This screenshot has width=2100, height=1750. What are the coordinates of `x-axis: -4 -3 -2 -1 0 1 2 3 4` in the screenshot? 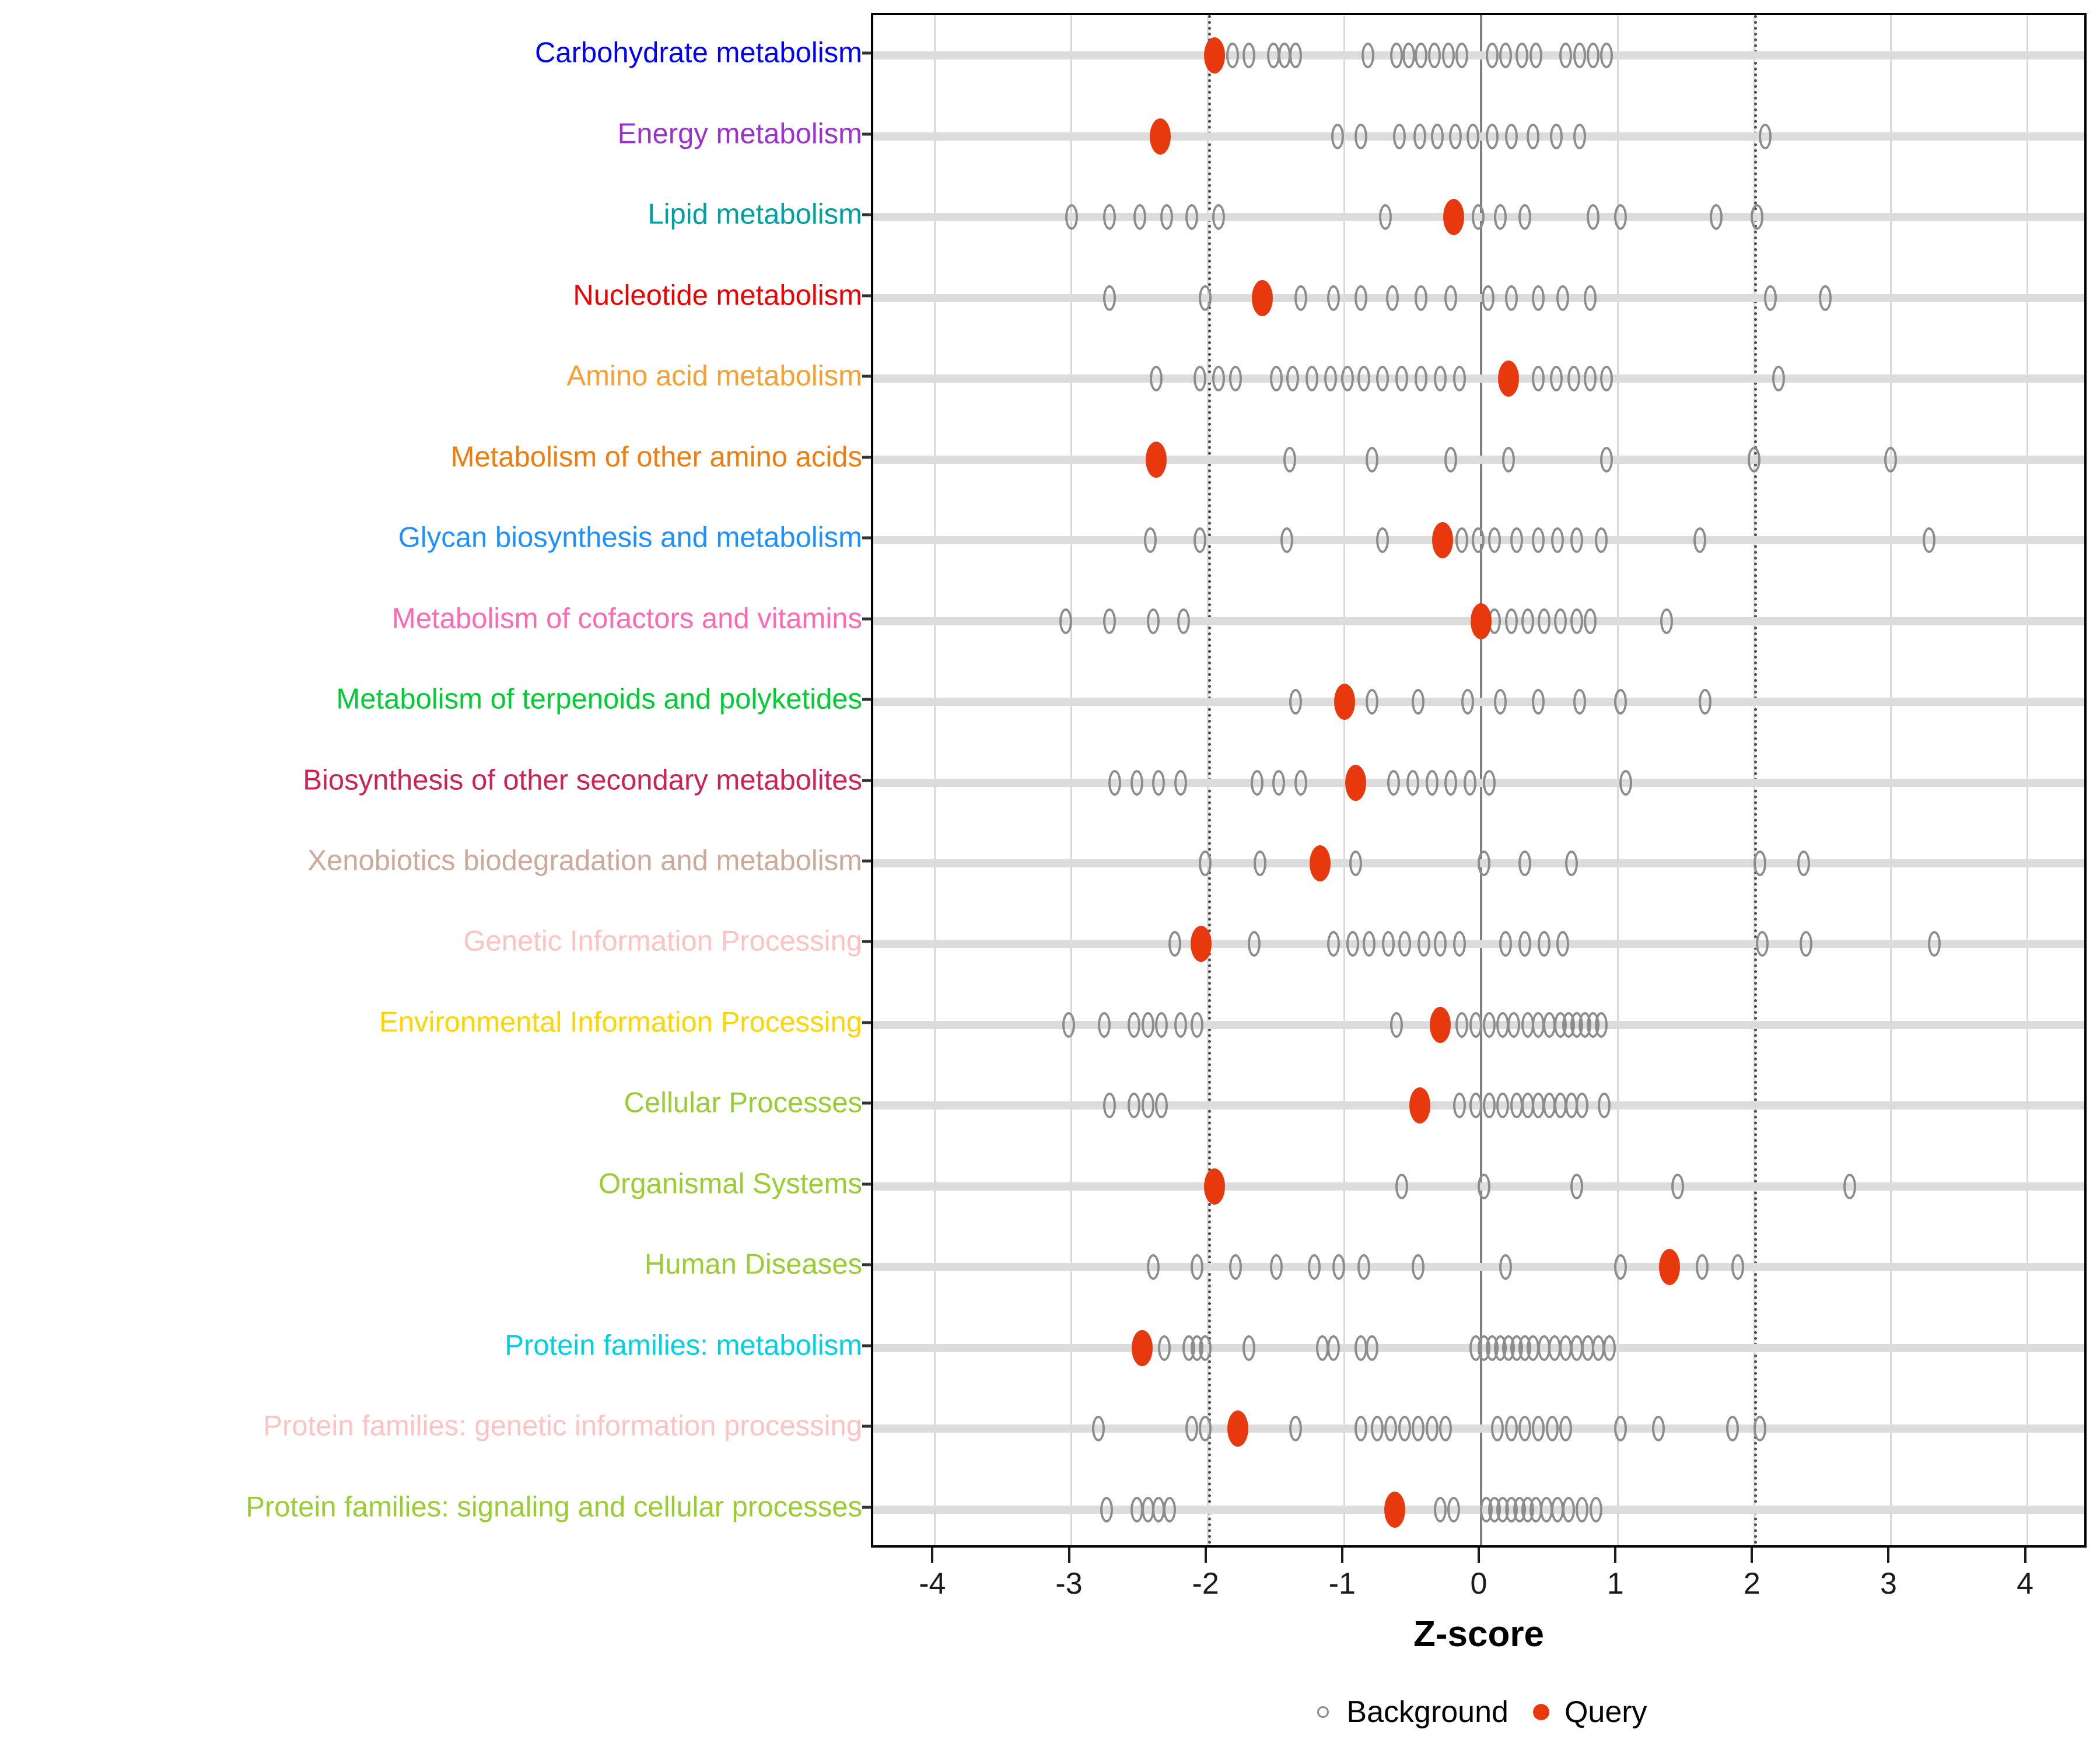 It's located at (1479, 1583).